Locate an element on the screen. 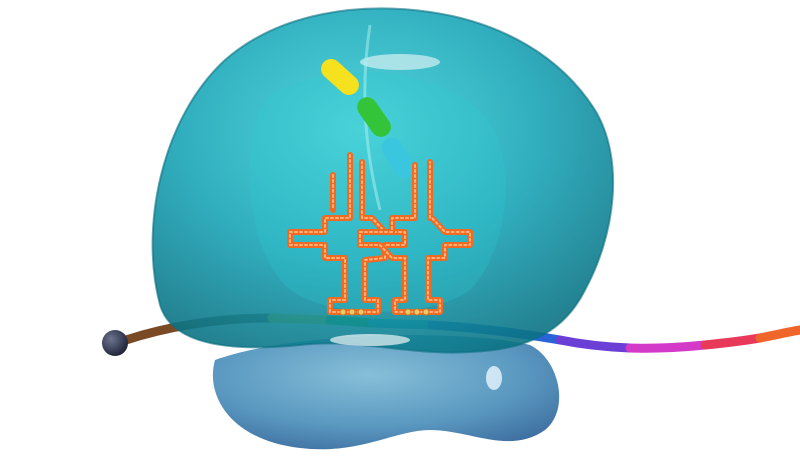 The height and width of the screenshot is (458, 800). large-subunit-highlight is located at coordinates (400, 62).